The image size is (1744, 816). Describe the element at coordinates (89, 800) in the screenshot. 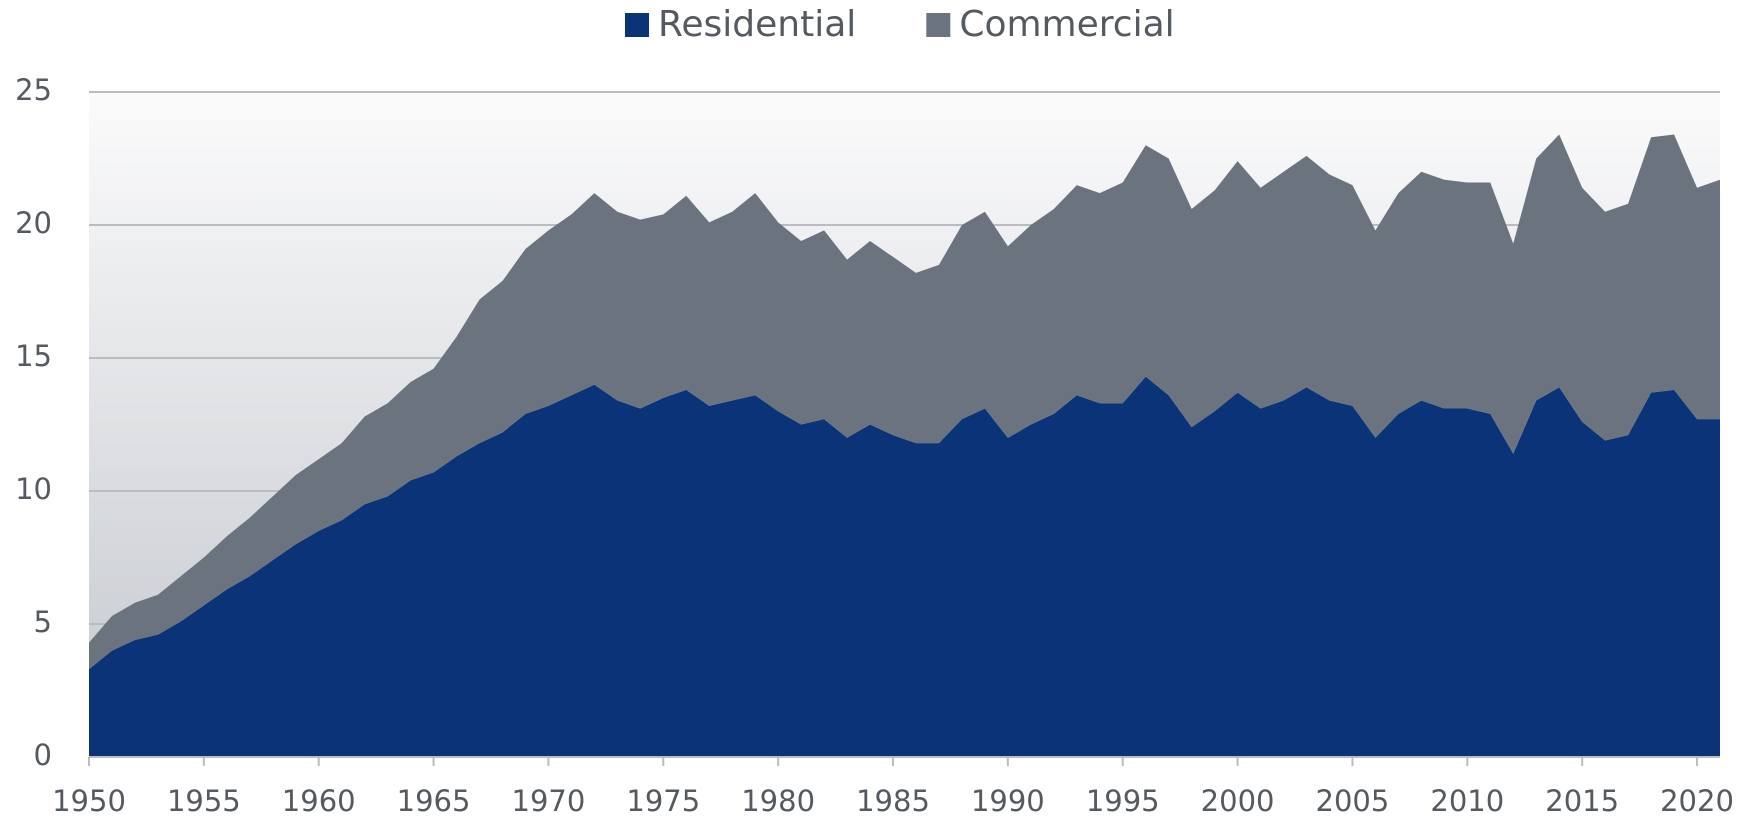

I see `x-tick-label: 1950` at that location.